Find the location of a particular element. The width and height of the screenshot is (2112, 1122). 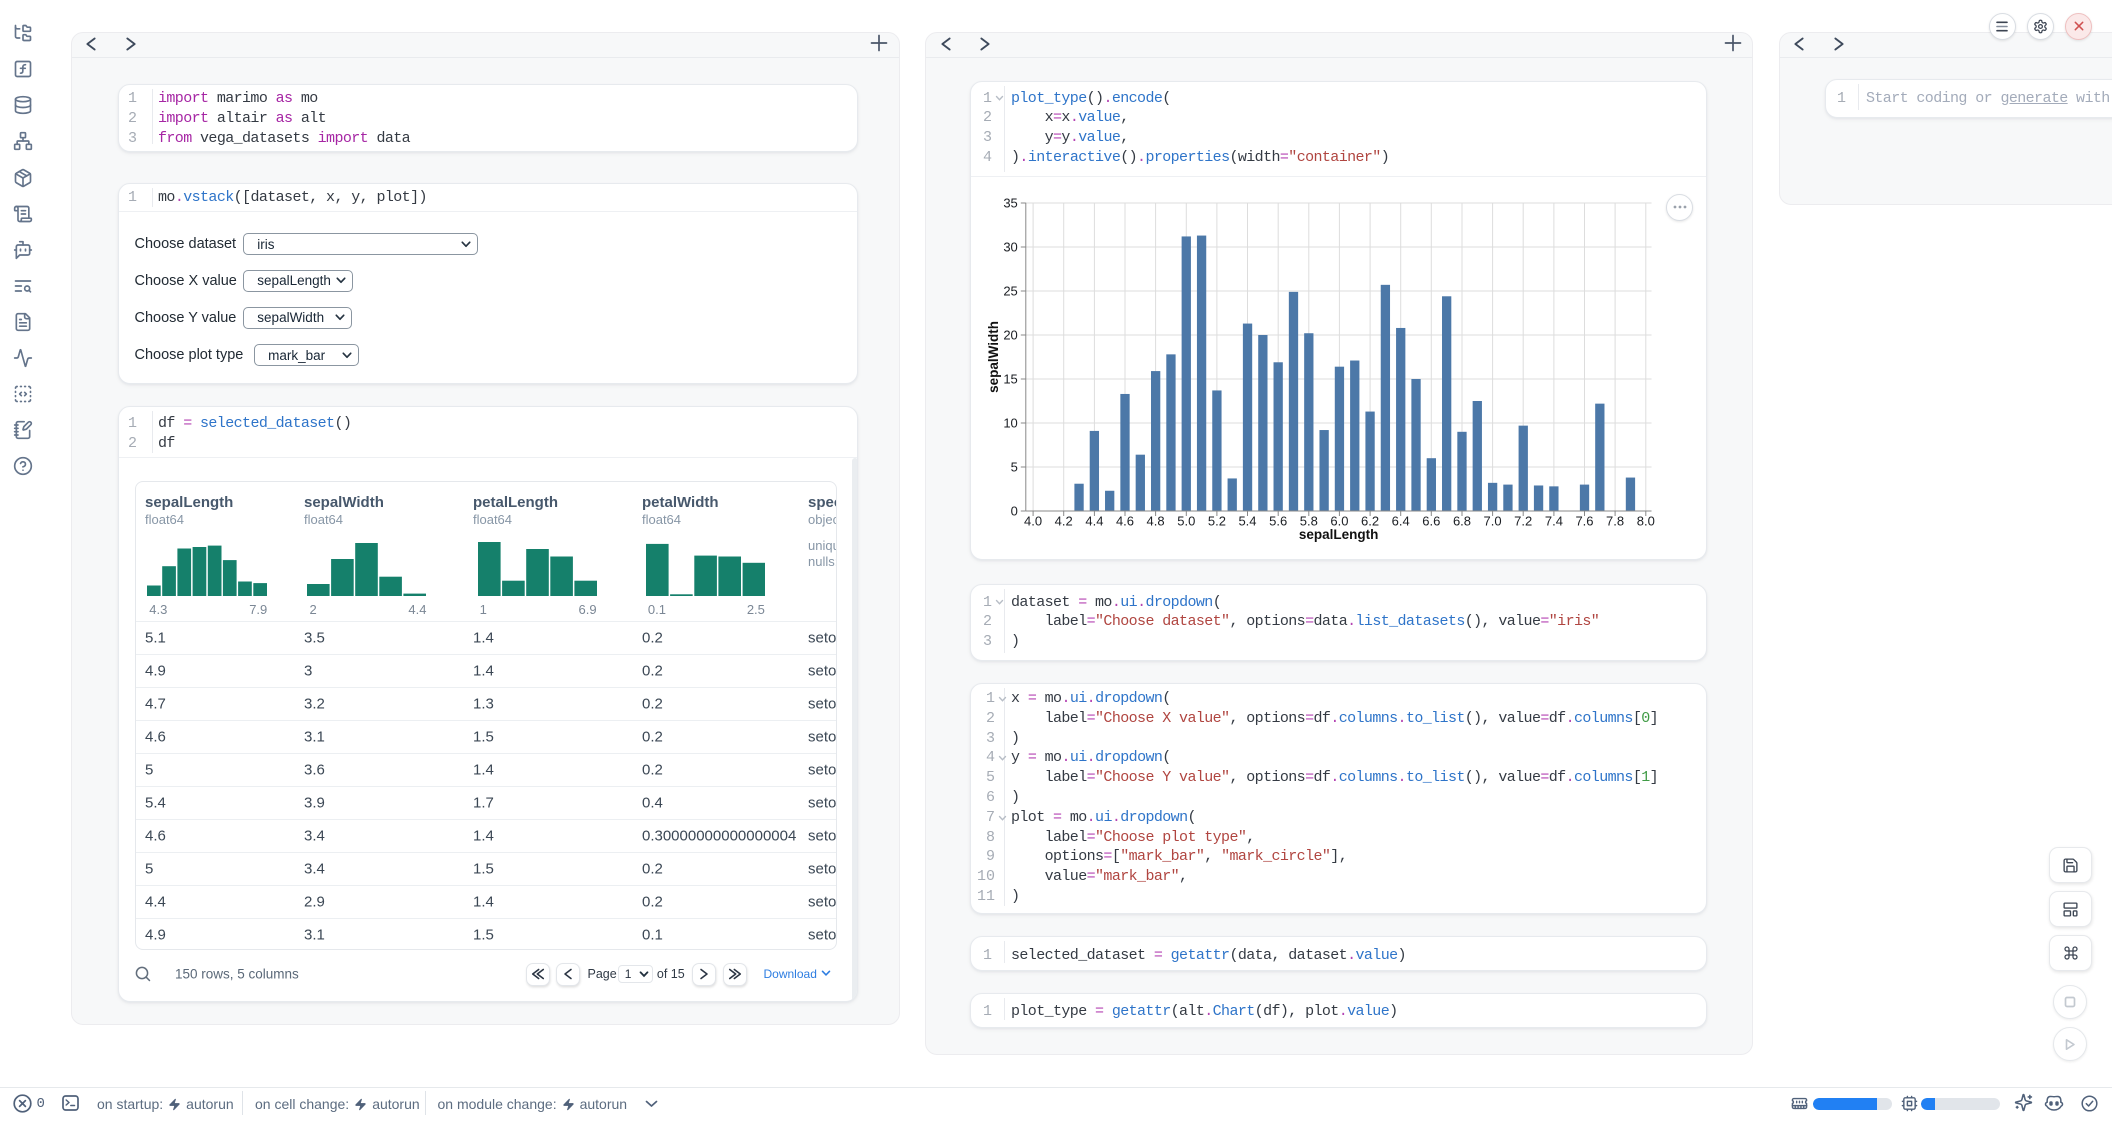

svg-text: 4.2 is located at coordinates (1064, 520).